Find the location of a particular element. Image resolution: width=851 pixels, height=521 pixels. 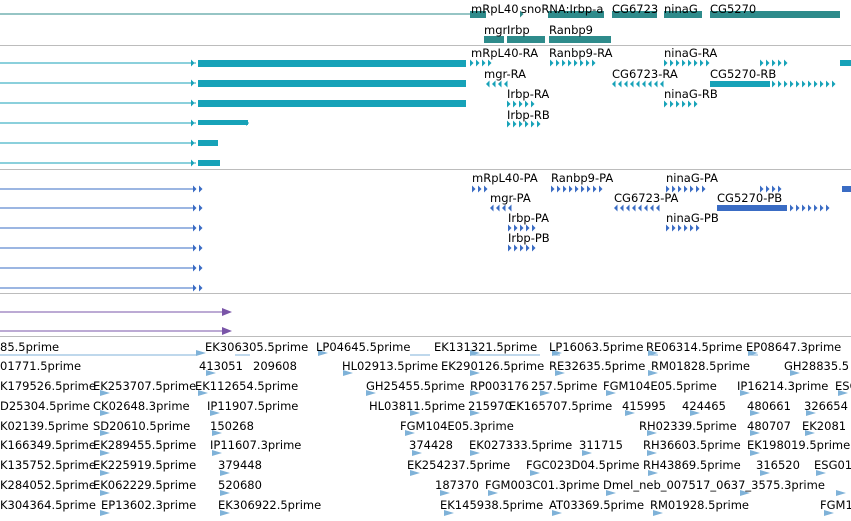

est-label: GH25455.5prime is located at coordinates (415, 386).